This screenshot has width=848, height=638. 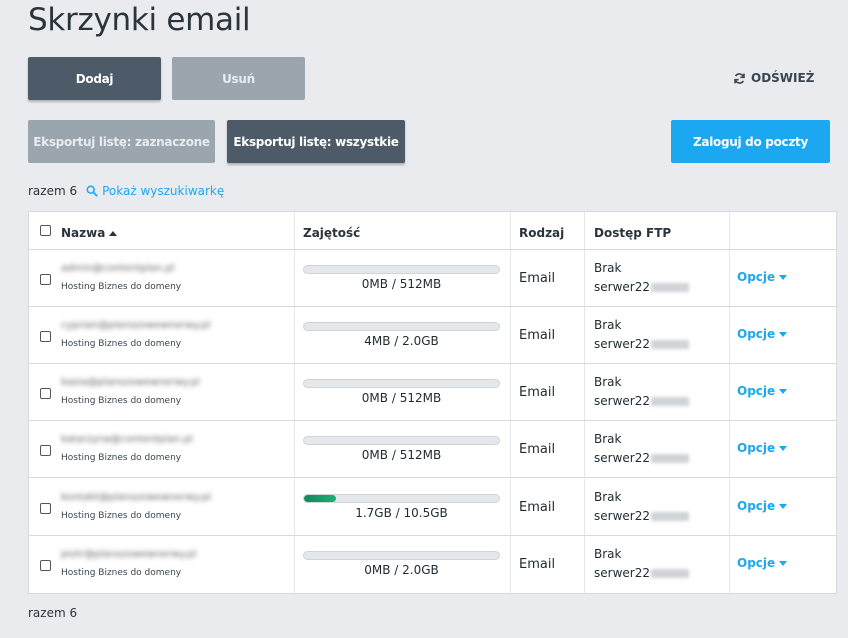 I want to click on show-search-link: Pokaż wyszukiwarkę, so click(x=155, y=191).